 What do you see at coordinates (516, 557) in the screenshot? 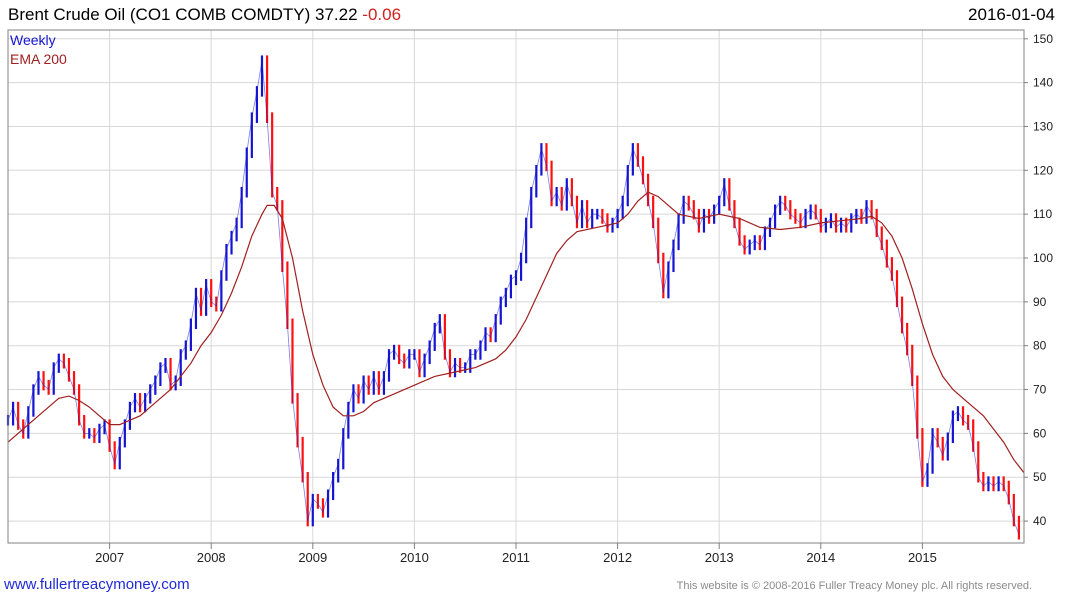
I see `x-tick-label-2011: 2011` at bounding box center [516, 557].